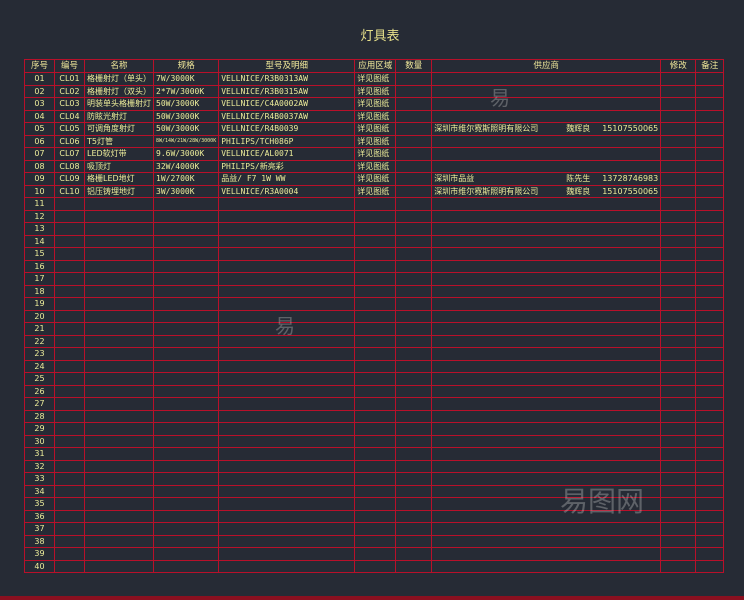 This screenshot has width=744, height=600. Describe the element at coordinates (39, 229) in the screenshot. I see `row-index: 13` at that location.